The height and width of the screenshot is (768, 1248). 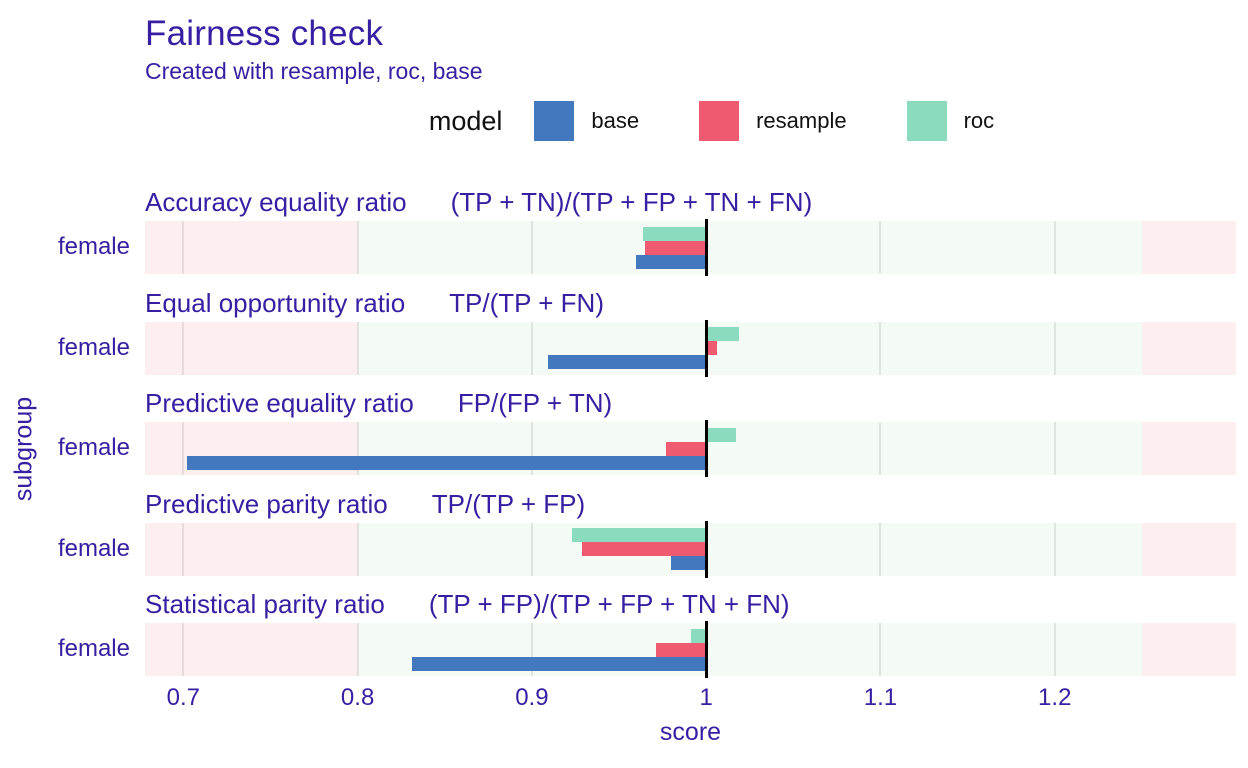 I want to click on panel-metric-label: Predictive equality ratio, so click(x=279, y=403).